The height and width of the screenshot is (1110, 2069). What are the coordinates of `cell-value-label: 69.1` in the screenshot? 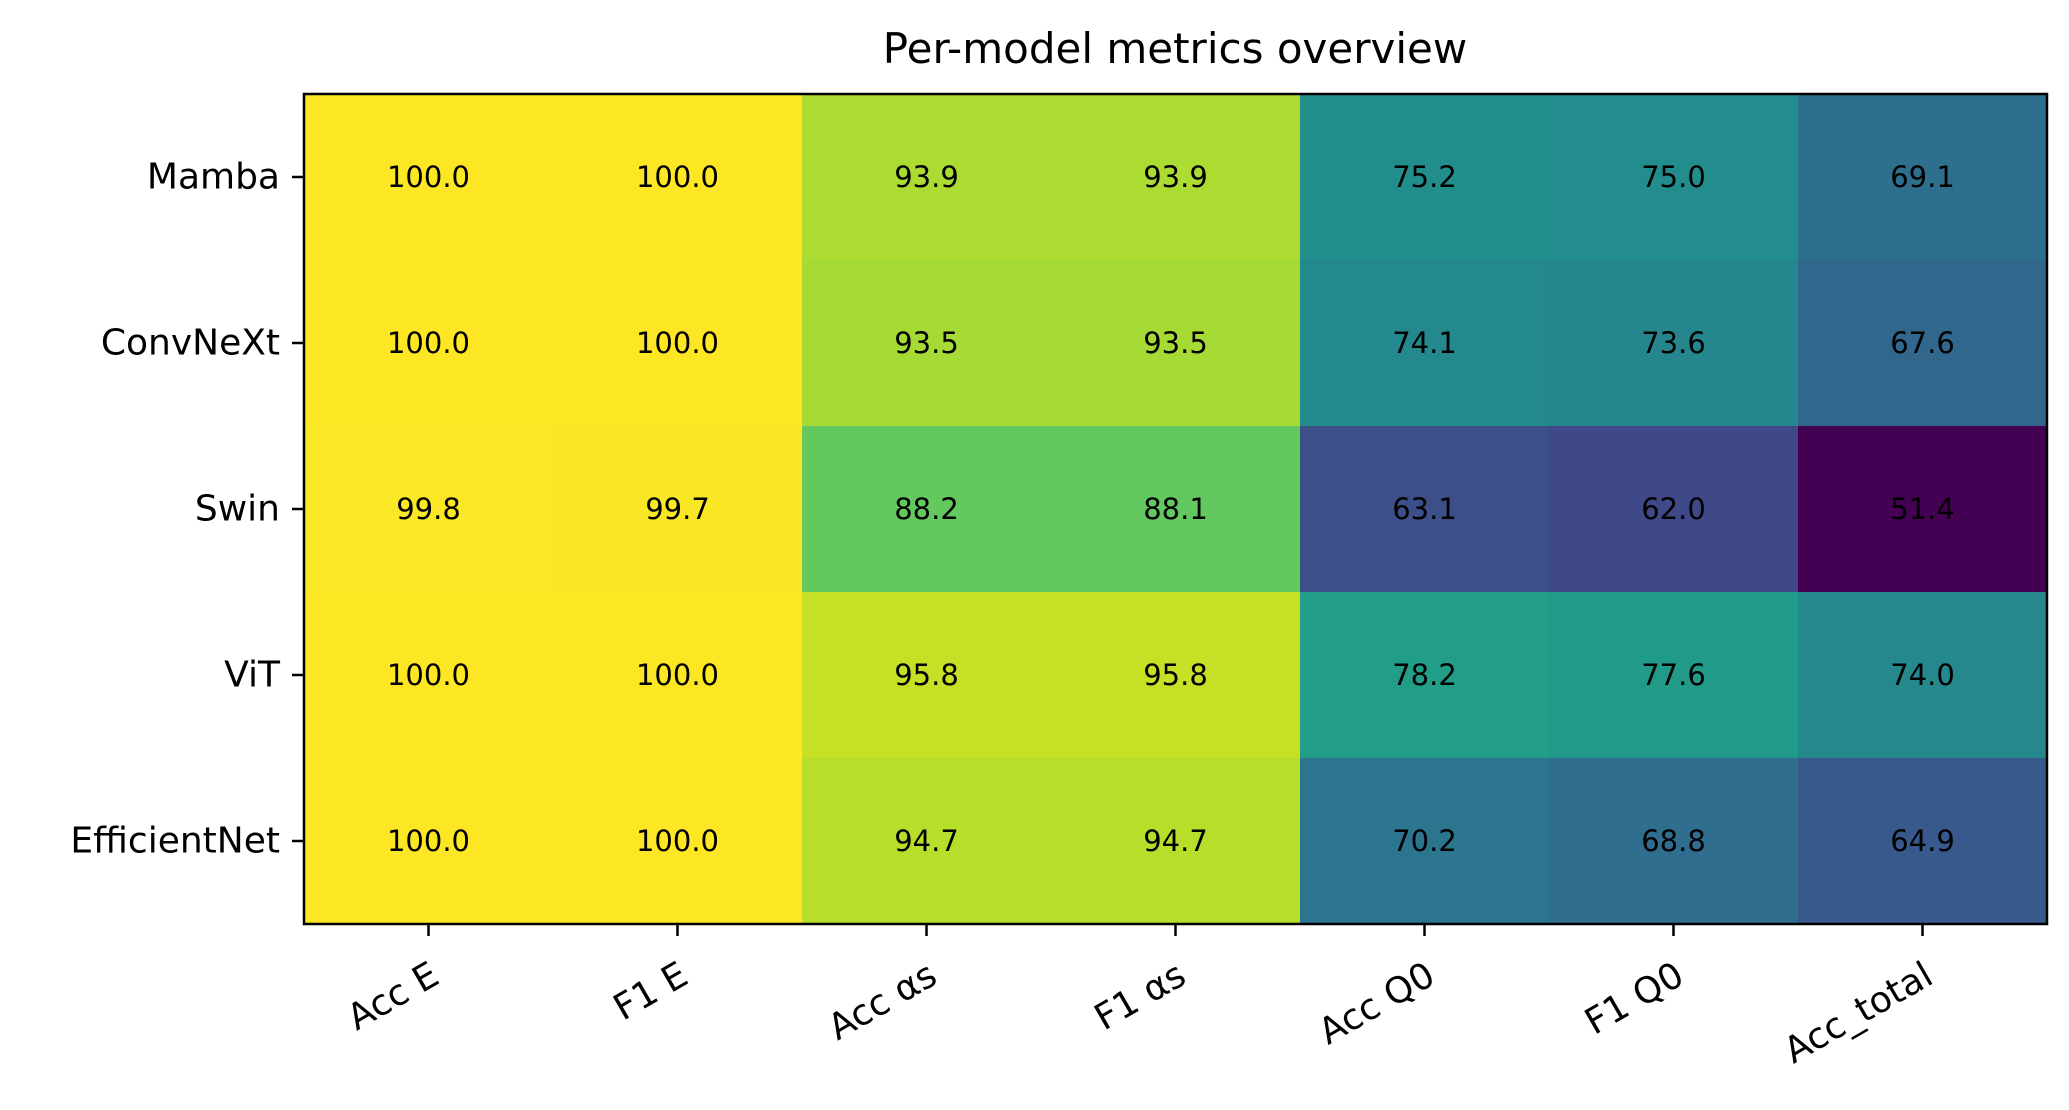 It's located at (1922, 177).